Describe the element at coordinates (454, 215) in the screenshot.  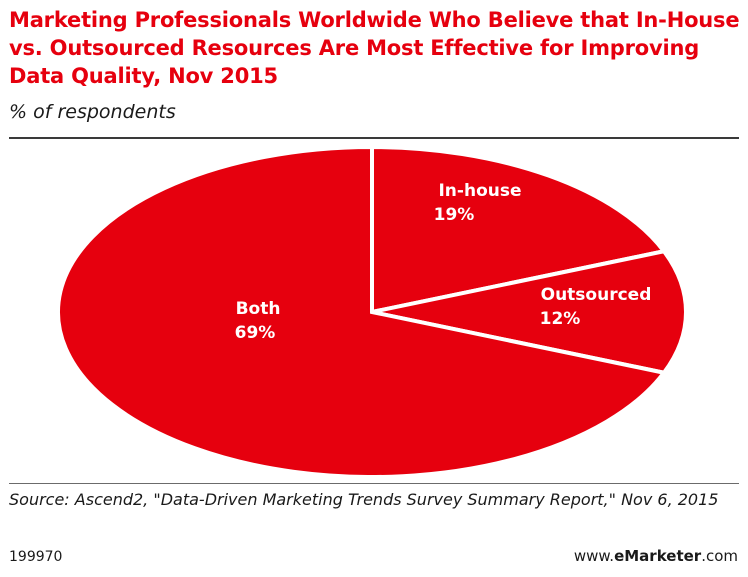
I see `slice-value-in-house: 19%` at that location.